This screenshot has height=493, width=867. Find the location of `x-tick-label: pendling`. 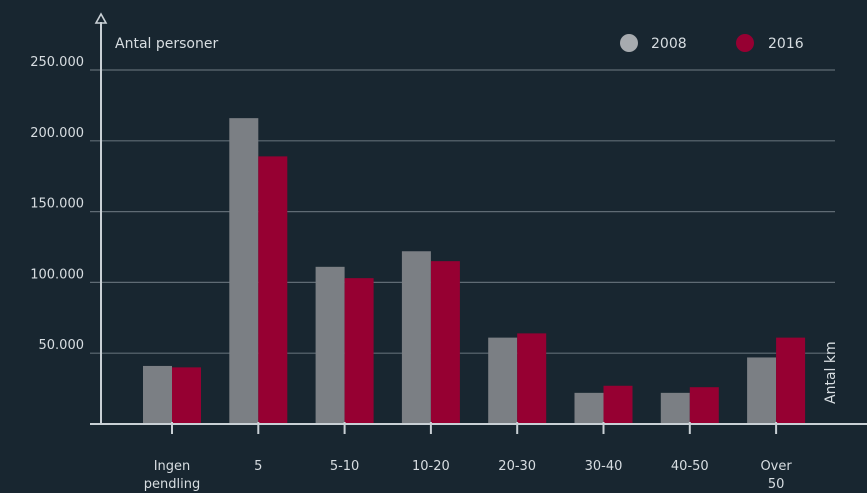

x-tick-label: pendling is located at coordinates (172, 484).